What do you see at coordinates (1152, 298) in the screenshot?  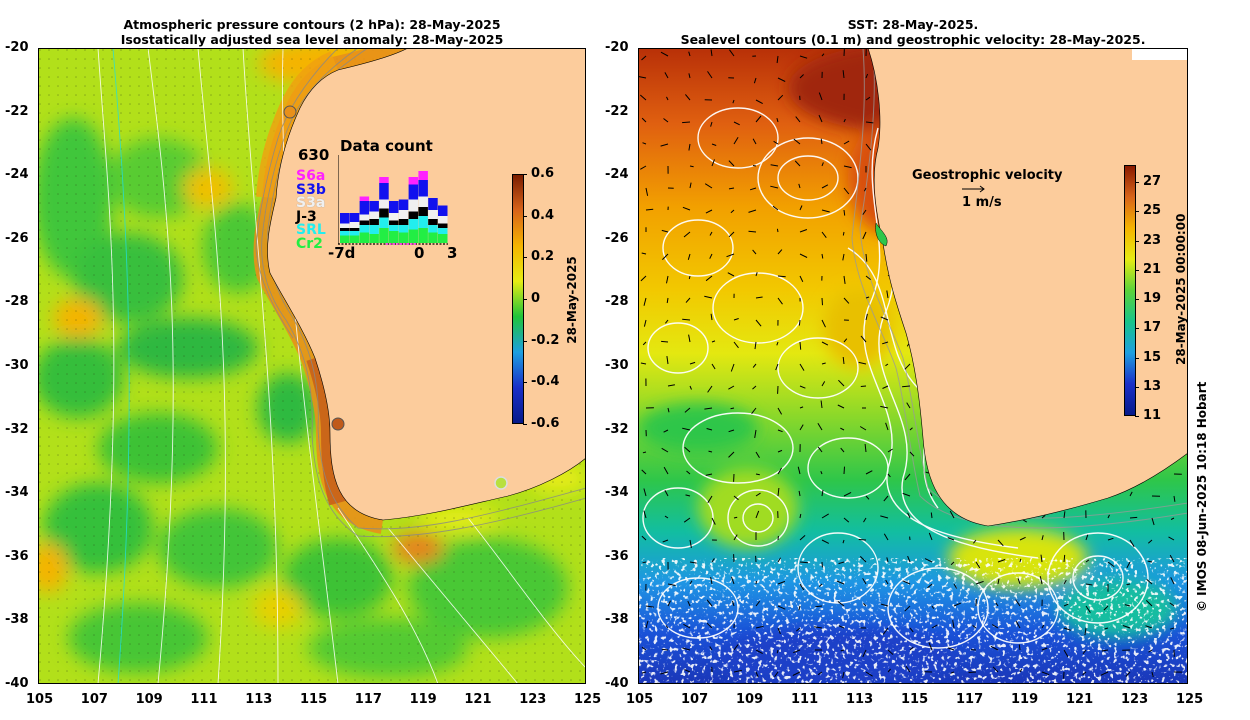 I see `colorbar-tick-label: 19` at bounding box center [1152, 298].